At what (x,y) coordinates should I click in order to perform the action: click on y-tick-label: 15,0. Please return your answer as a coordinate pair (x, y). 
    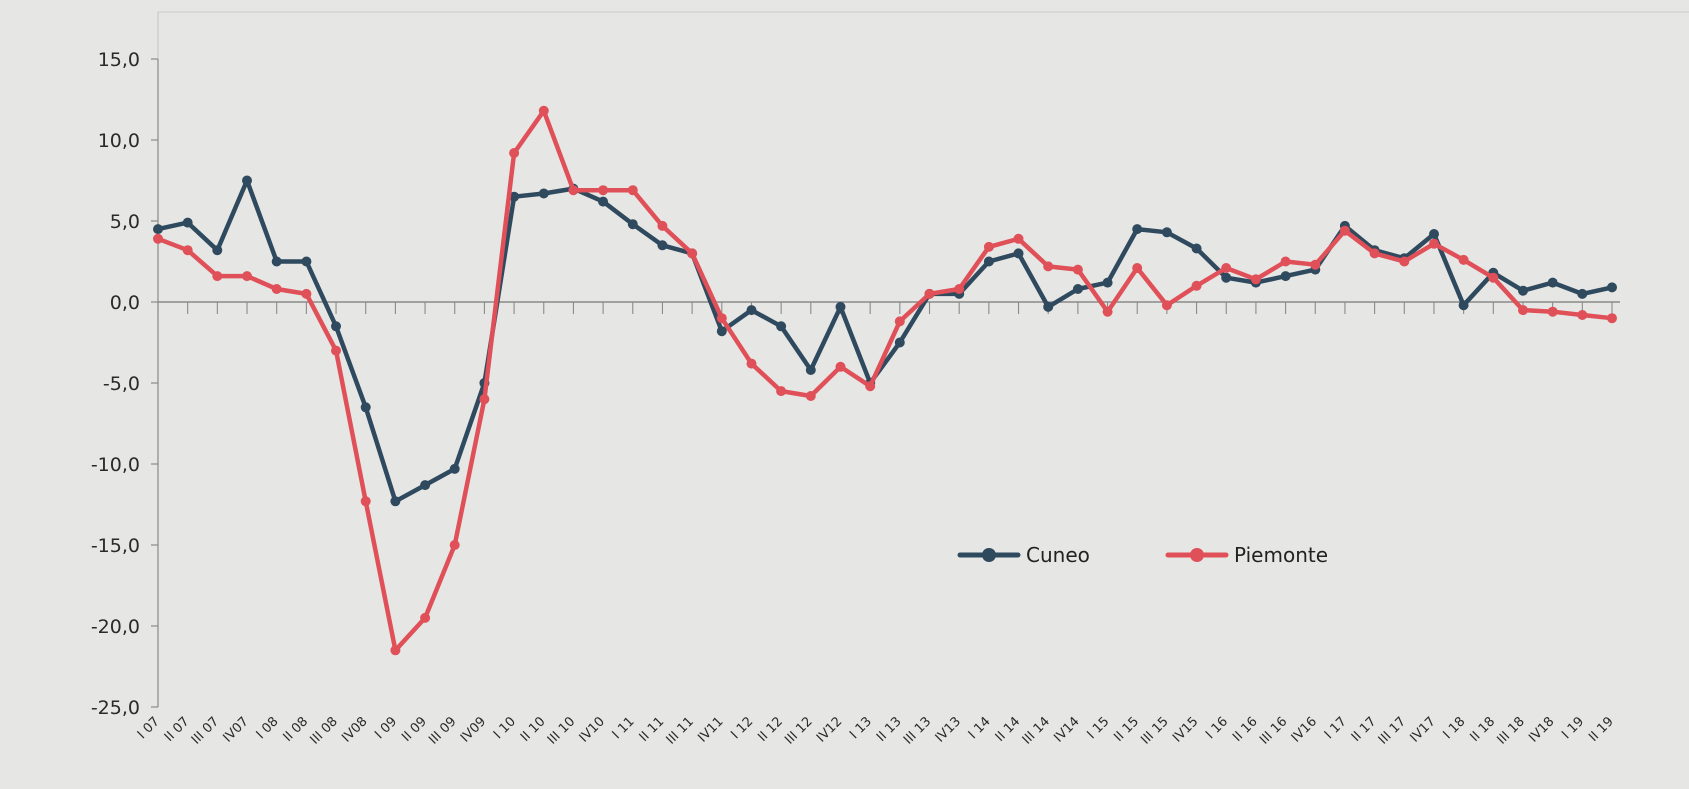
    Looking at the image, I should click on (119, 60).